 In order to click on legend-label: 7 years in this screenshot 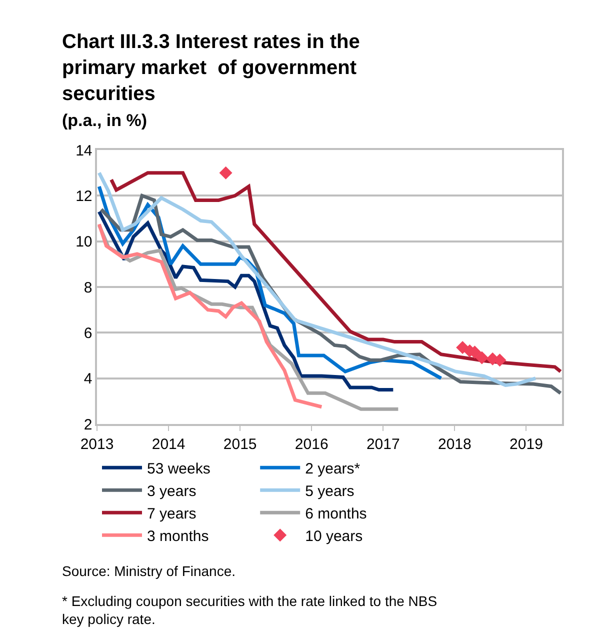, I will do `click(171, 514)`.